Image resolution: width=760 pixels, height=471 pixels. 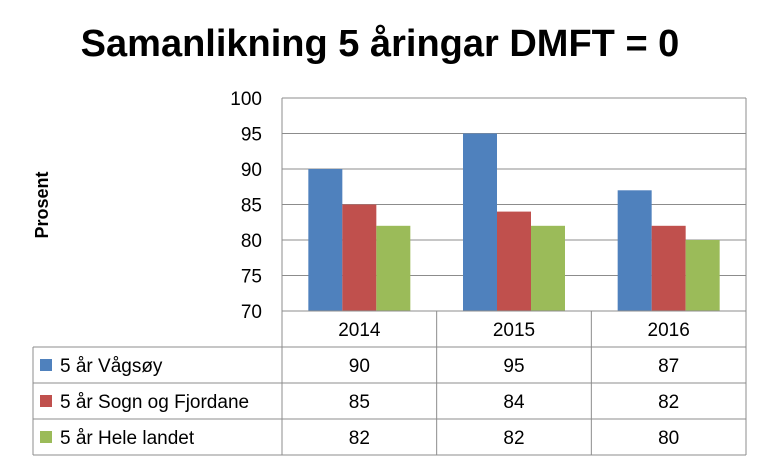 I want to click on x-tick-label: 2014, so click(x=359, y=330).